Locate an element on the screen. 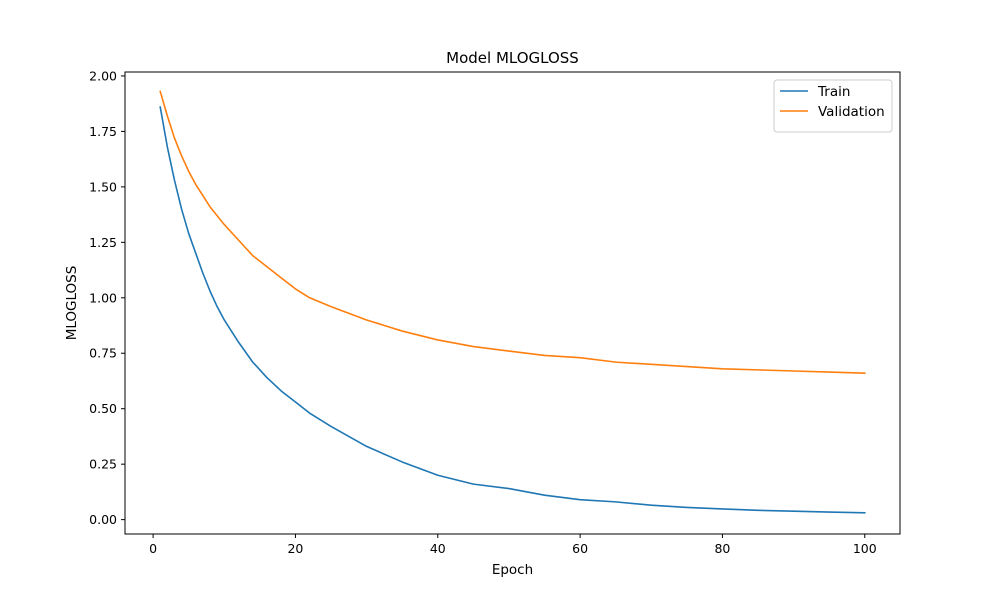 The image size is (1000, 600). y-tick-label: 0.75 is located at coordinates (103, 353).